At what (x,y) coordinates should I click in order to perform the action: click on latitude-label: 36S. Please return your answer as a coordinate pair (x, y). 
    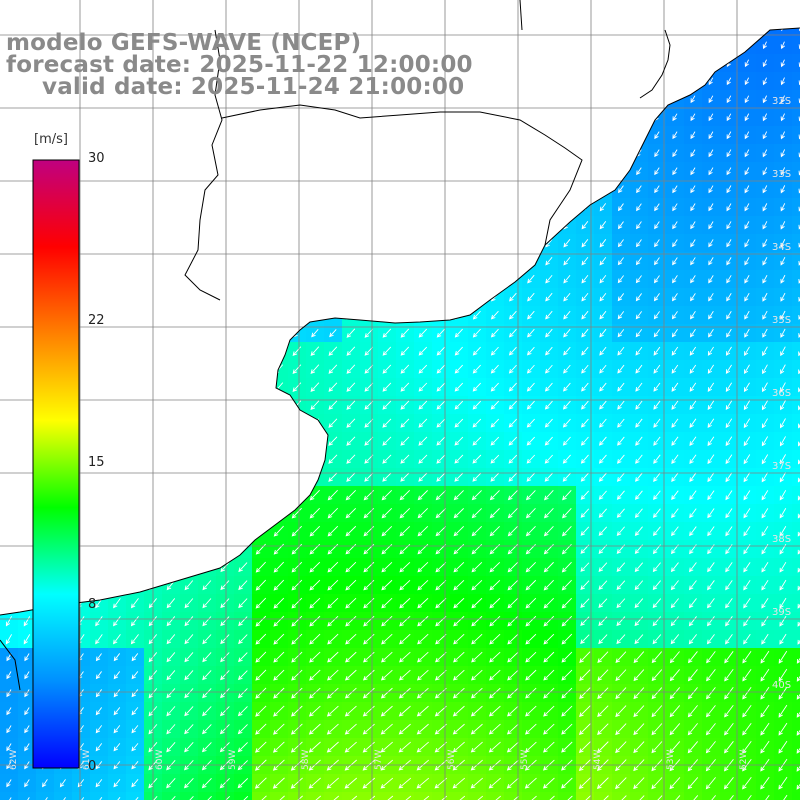
    Looking at the image, I should click on (781, 393).